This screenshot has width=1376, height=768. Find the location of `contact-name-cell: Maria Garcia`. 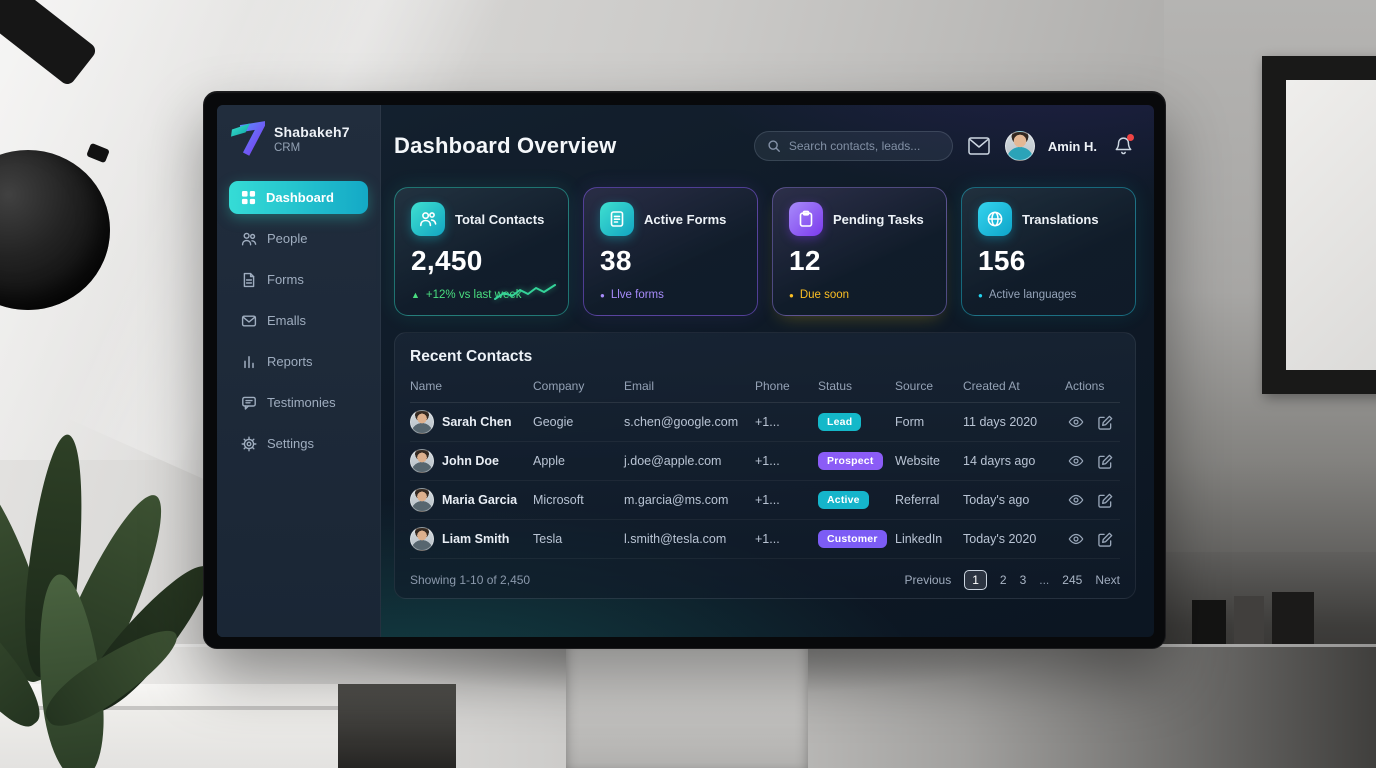

contact-name-cell: Maria Garcia is located at coordinates (471, 500).